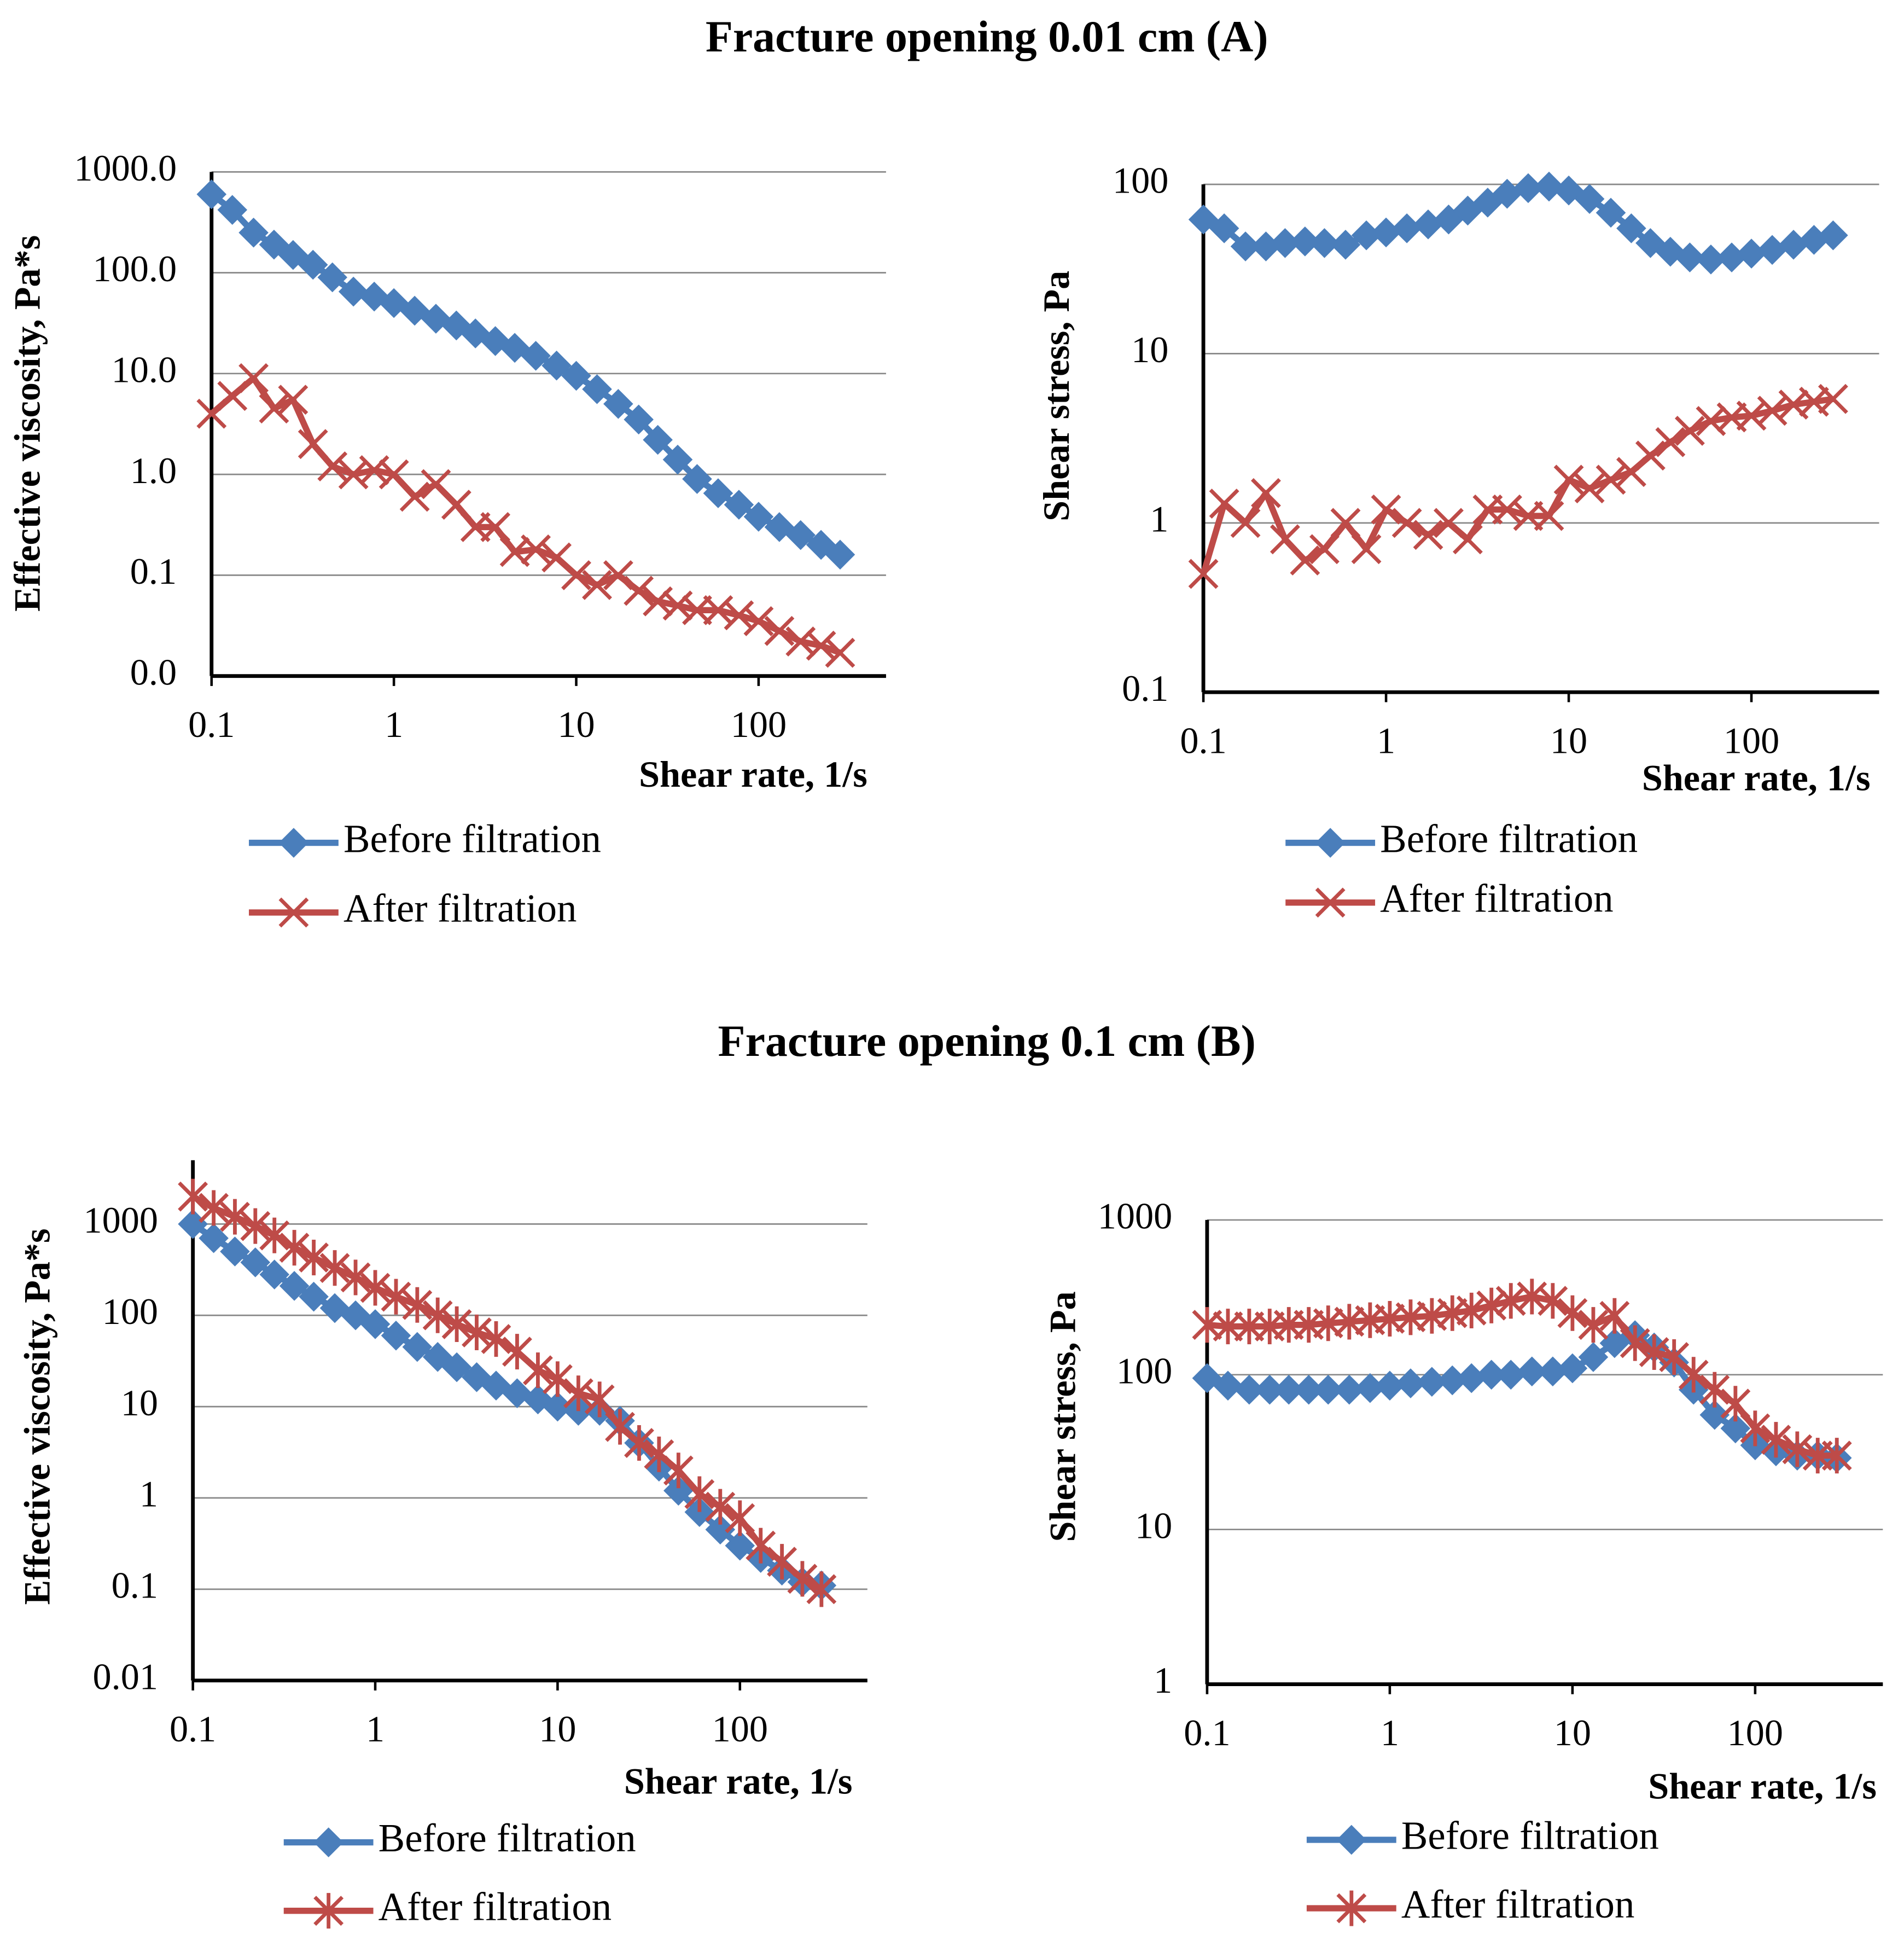 Image resolution: width=1904 pixels, height=1952 pixels. I want to click on y-axis-title: Effective viscosity, Pa*s, so click(37, 1416).